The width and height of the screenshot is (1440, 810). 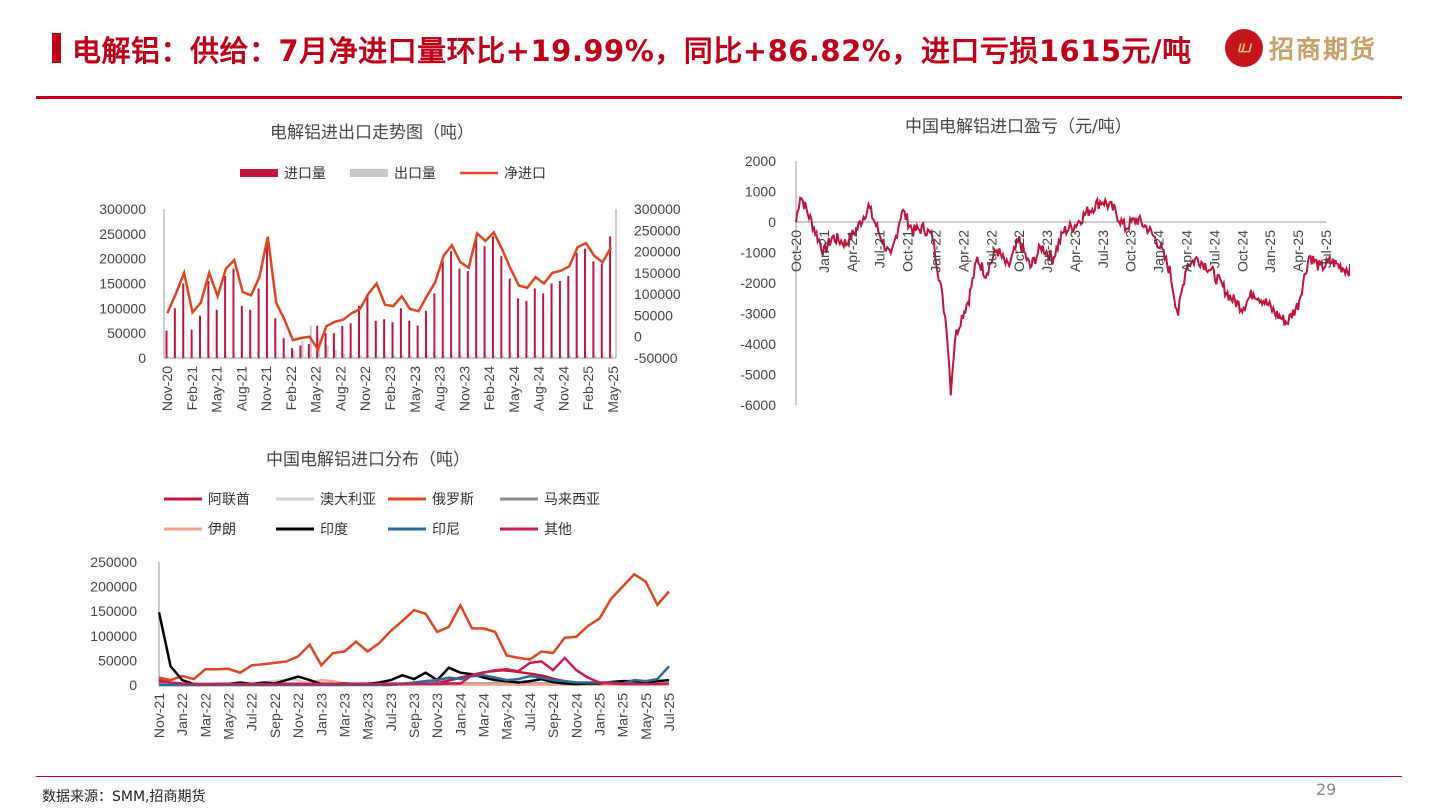 I want to click on x-tick-label: Jul-22, so click(x=991, y=249).